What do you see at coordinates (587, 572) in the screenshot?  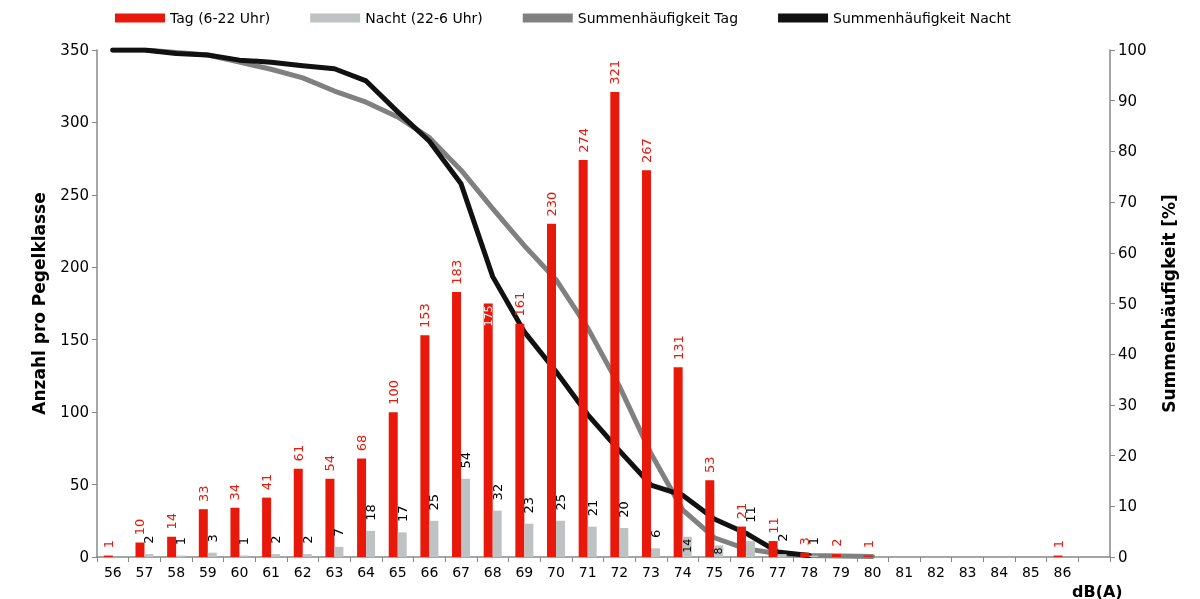 I see `x-tick-label: 71` at bounding box center [587, 572].